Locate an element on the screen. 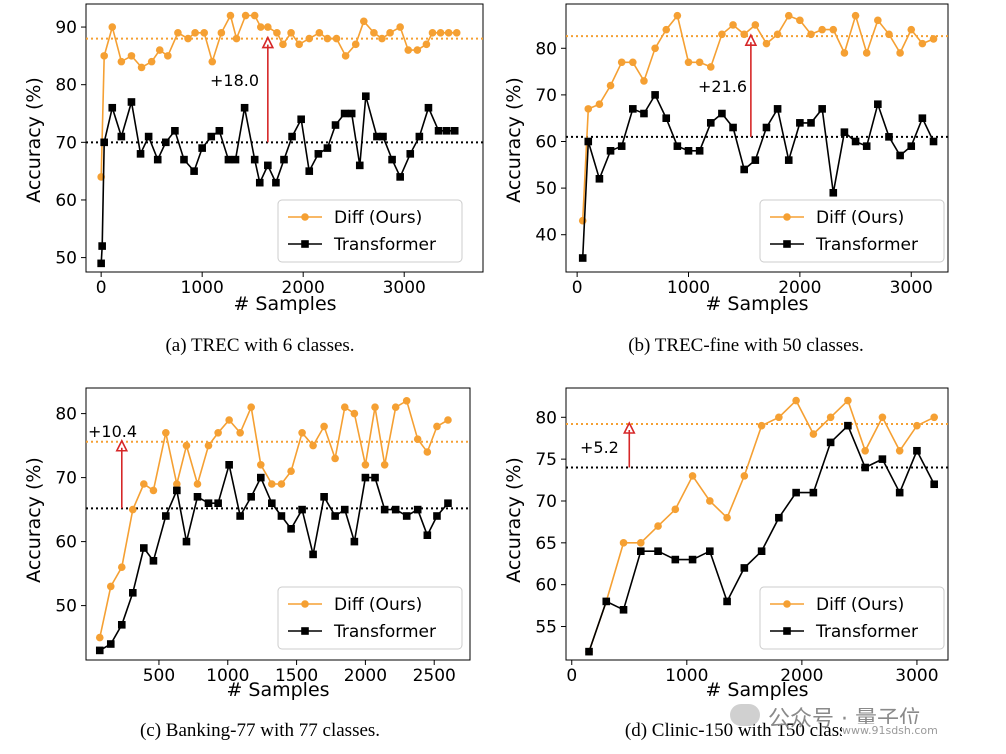 Image resolution: width=1006 pixels, height=754 pixels. improvement-label: +18.0 is located at coordinates (234, 80).